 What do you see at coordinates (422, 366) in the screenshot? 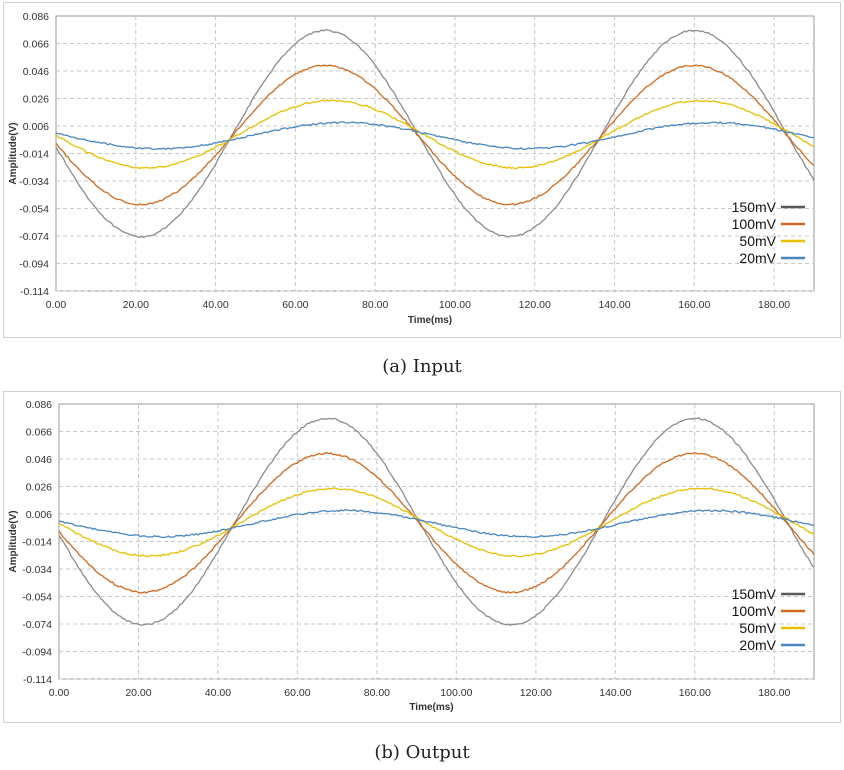
I see `input-caption: (a) Input` at bounding box center [422, 366].